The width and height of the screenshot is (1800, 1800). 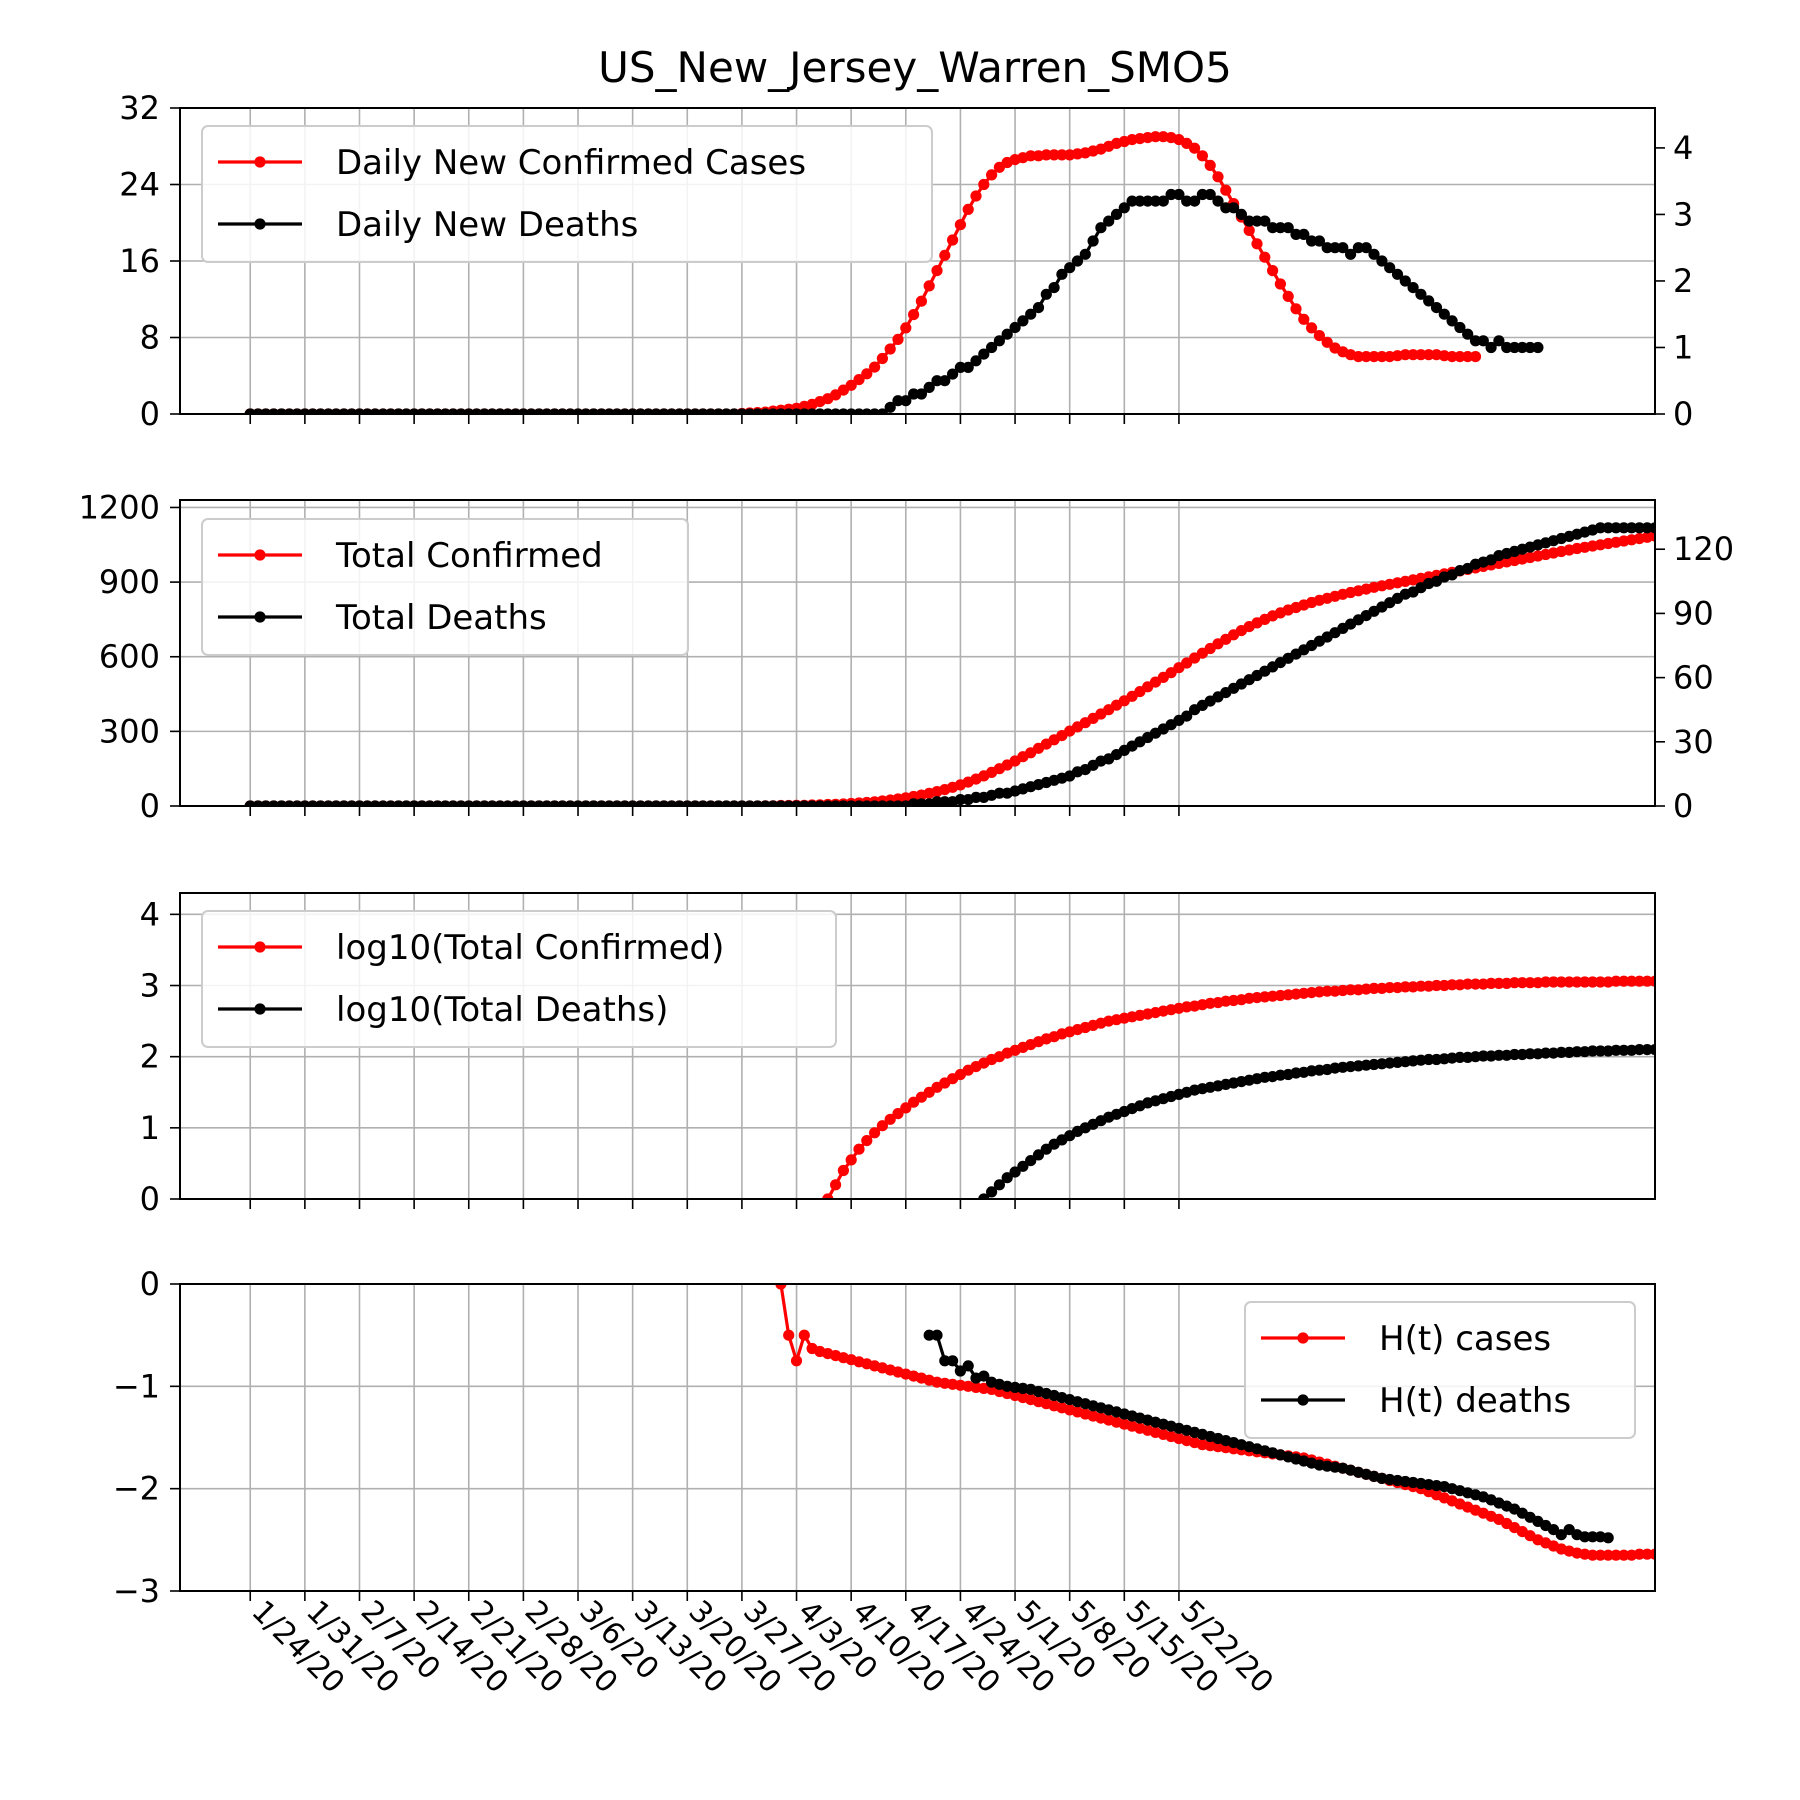 What do you see at coordinates (129, 657) in the screenshot?
I see `y-tick-label: 600` at bounding box center [129, 657].